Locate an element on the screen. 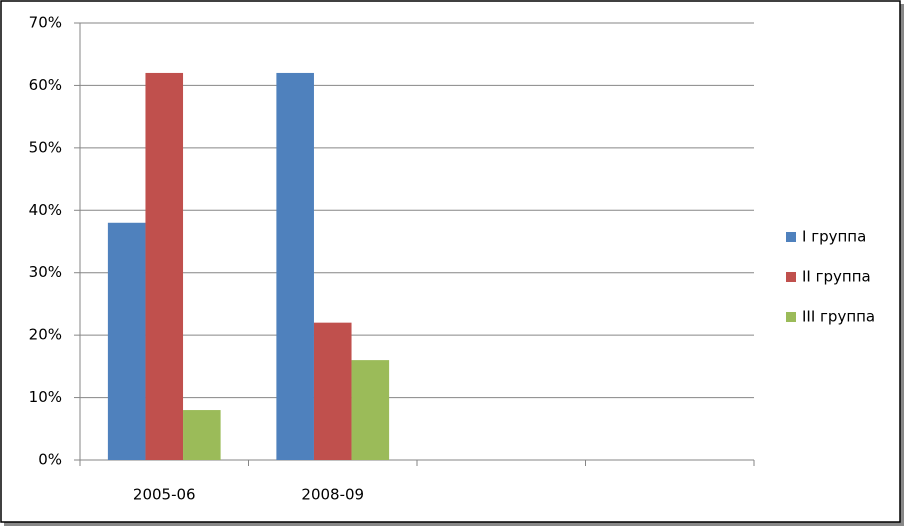  y-tick-label: 20% is located at coordinates (45, 335).